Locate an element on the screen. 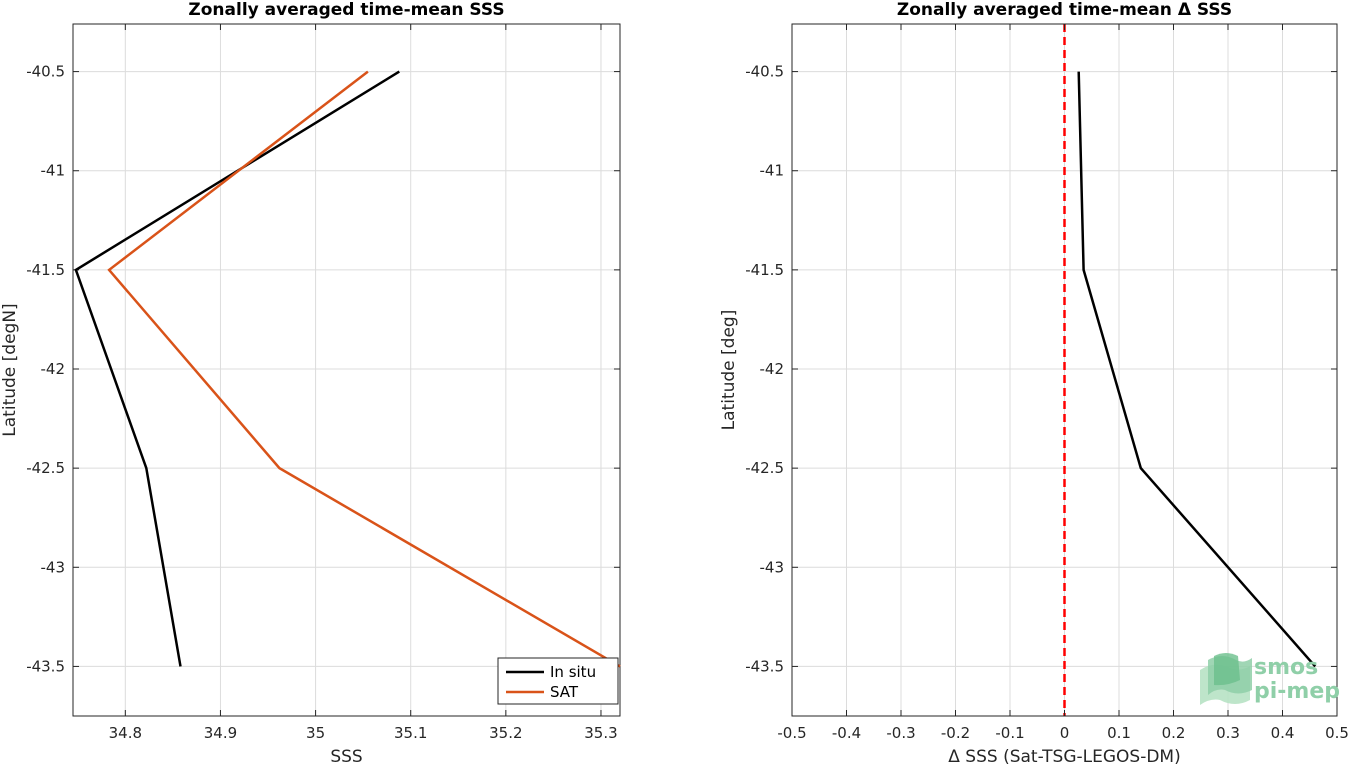  x-tick-label: 0.4 is located at coordinates (1283, 733).